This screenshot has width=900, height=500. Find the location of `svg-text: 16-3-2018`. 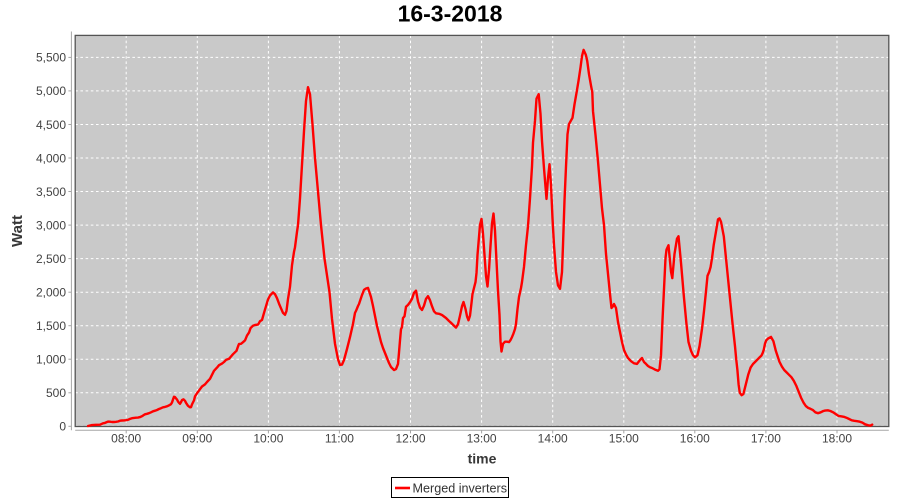

svg-text: 16-3-2018 is located at coordinates (450, 14).